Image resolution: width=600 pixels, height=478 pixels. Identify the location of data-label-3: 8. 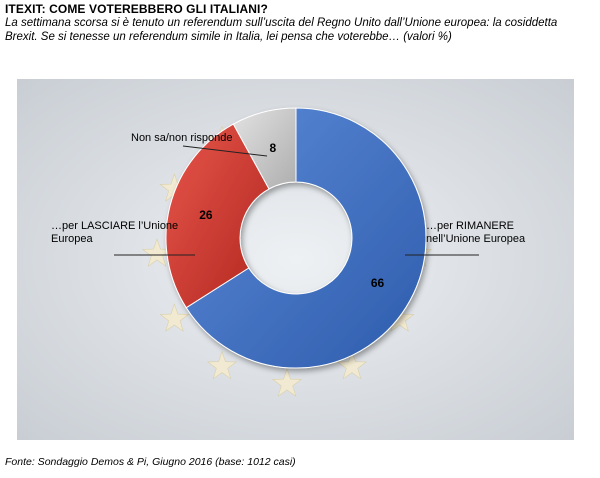
(273, 148).